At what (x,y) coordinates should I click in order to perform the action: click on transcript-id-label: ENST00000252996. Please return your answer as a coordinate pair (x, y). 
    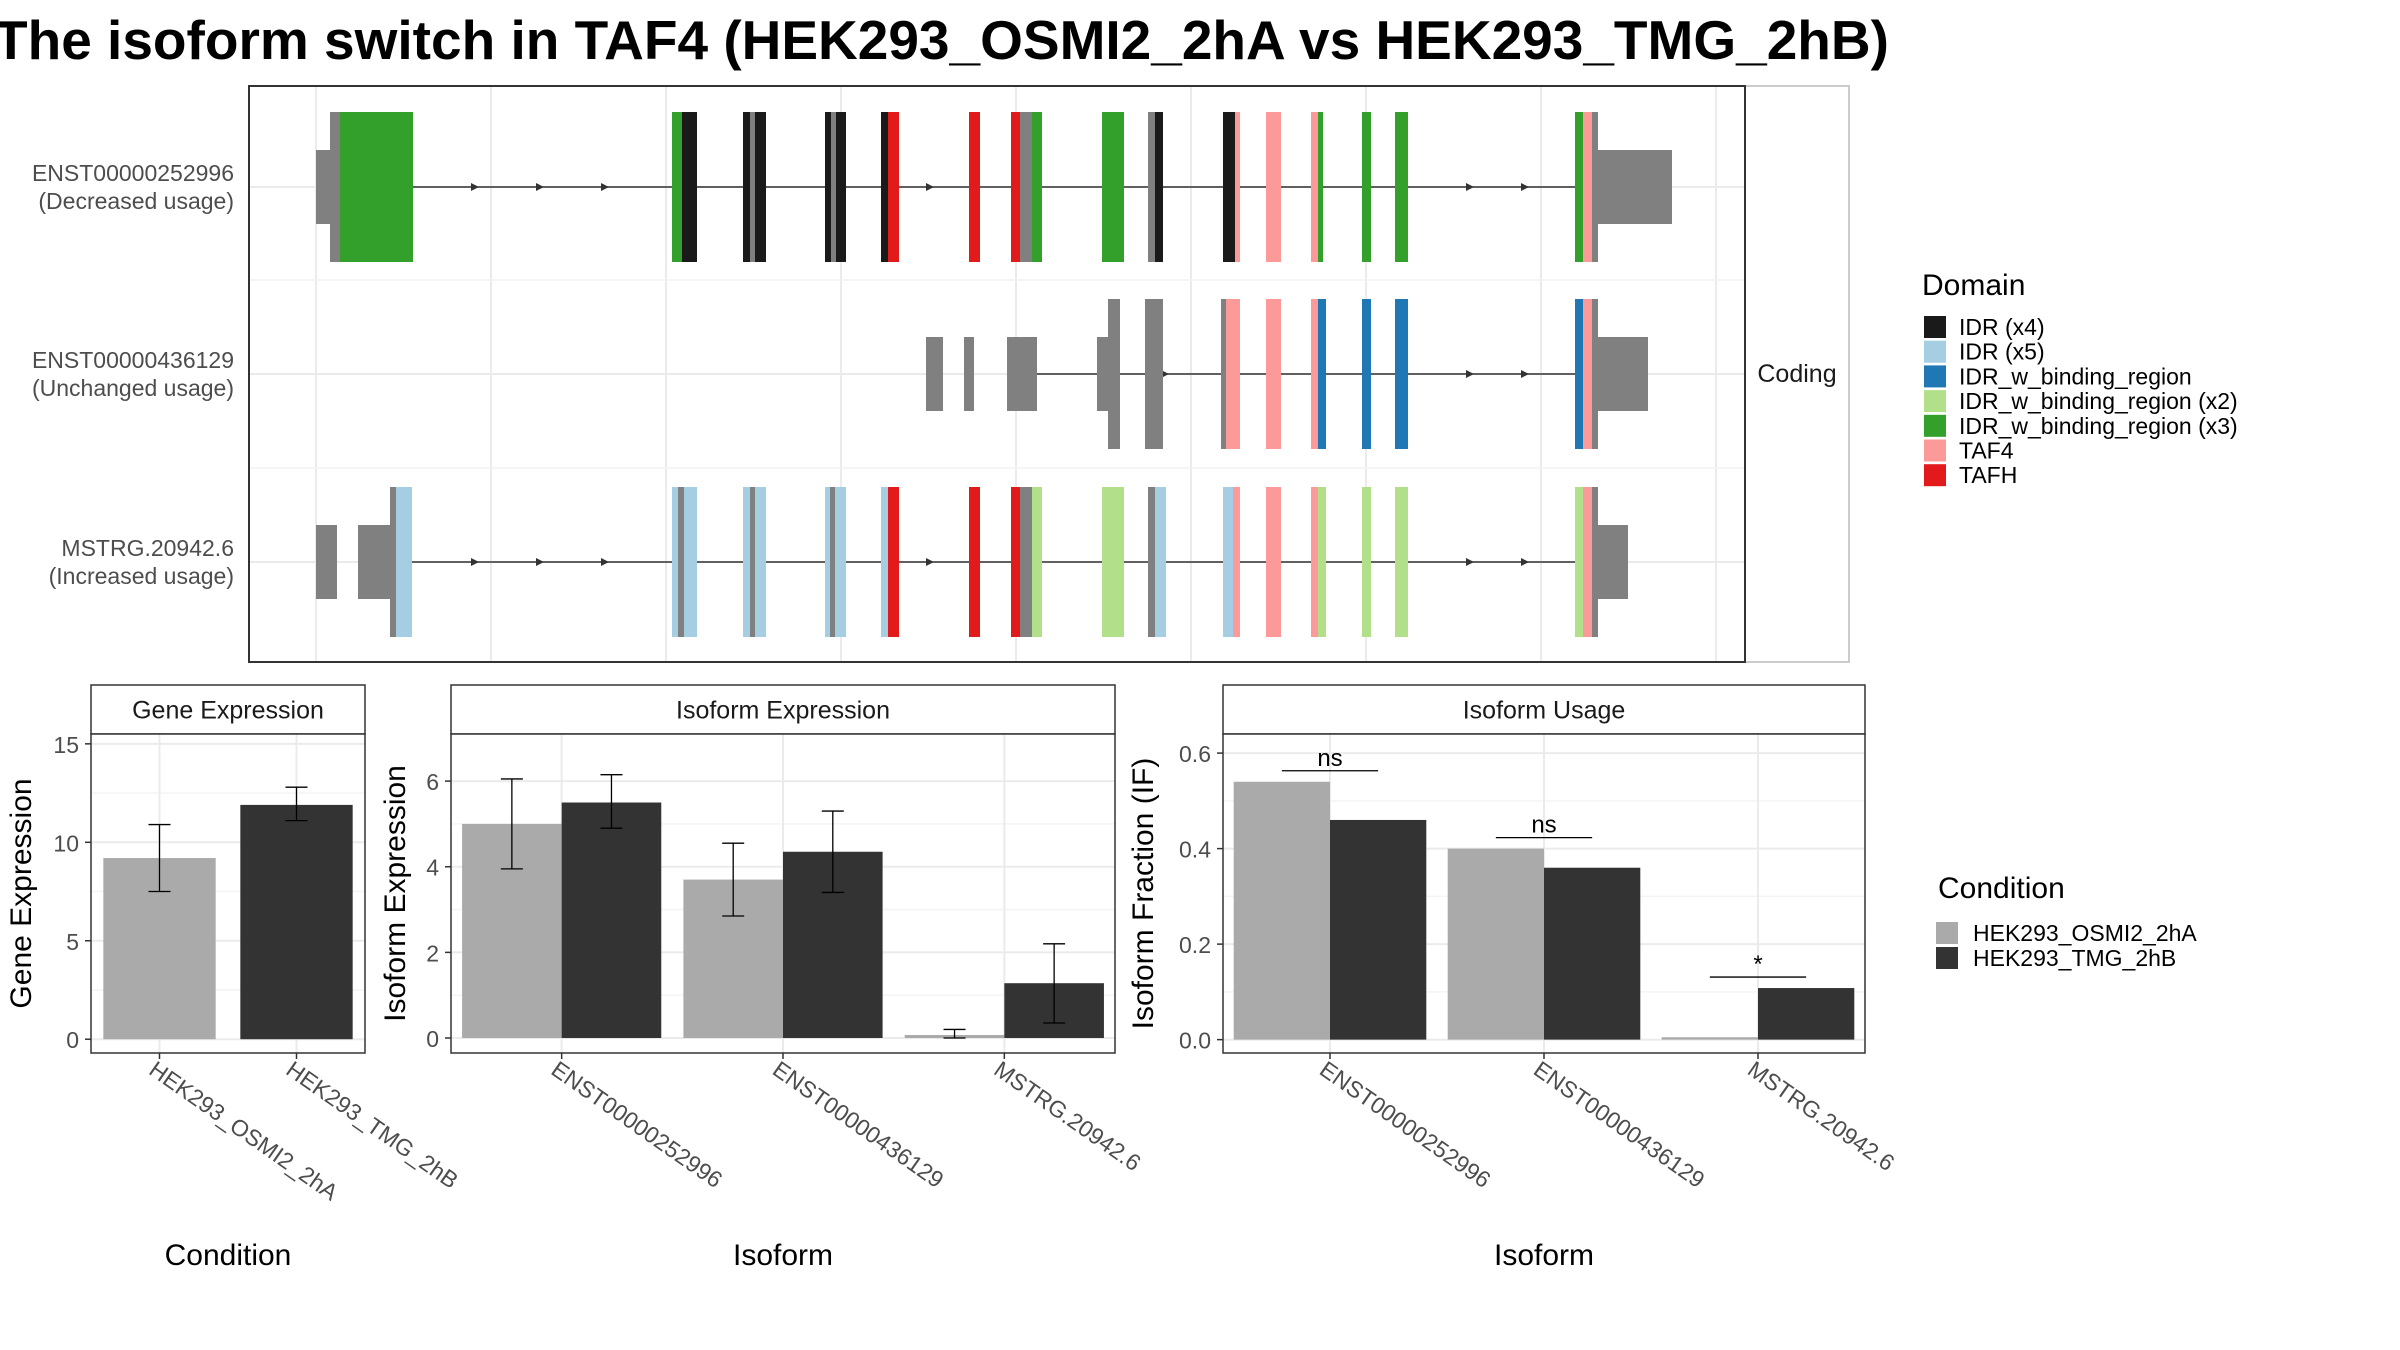
    Looking at the image, I should click on (133, 173).